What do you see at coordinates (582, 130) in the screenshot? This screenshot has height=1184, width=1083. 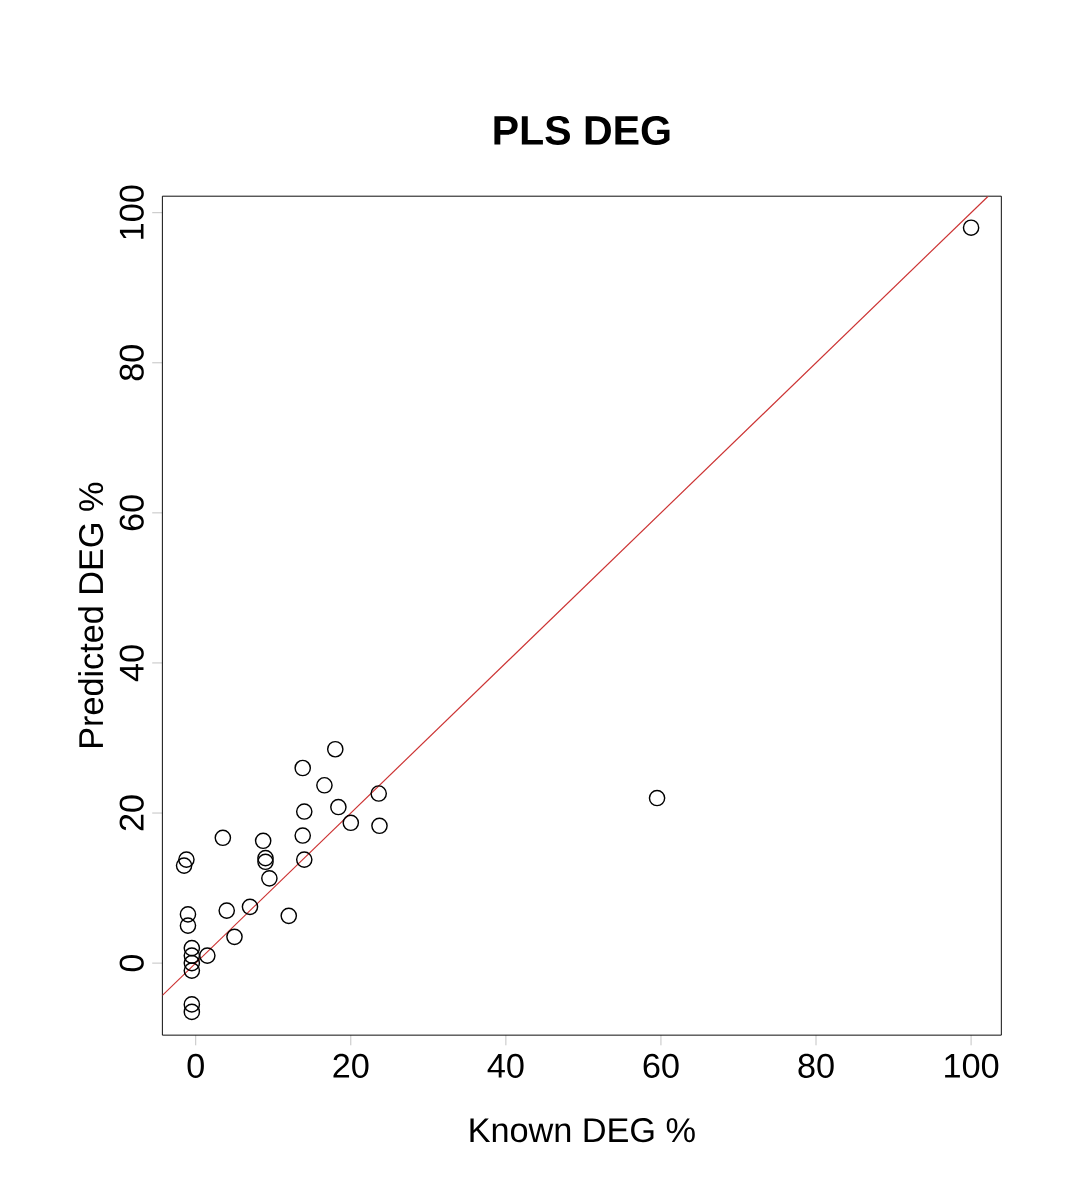 I see `chart-title: PLS DEG` at bounding box center [582, 130].